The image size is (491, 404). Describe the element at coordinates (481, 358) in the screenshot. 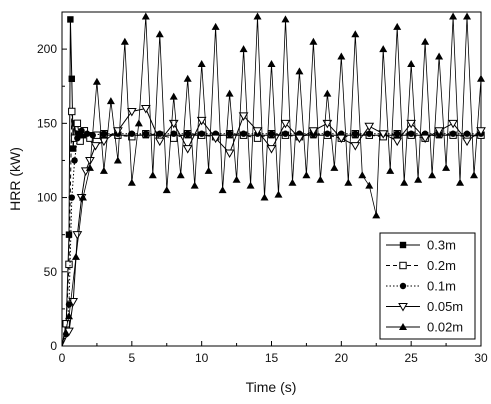

I see `x-tick-label: 30` at that location.